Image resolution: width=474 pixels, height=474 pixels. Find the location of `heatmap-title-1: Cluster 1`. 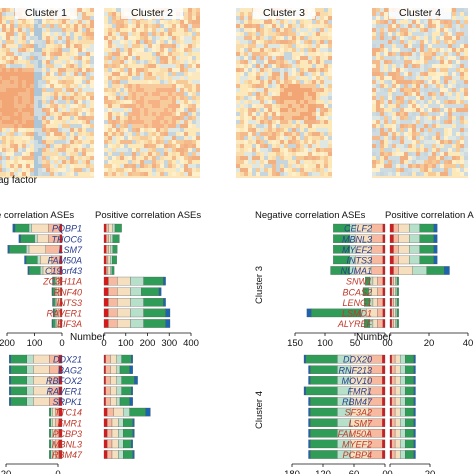

heatmap-title-1: Cluster 1 is located at coordinates (46, 13).